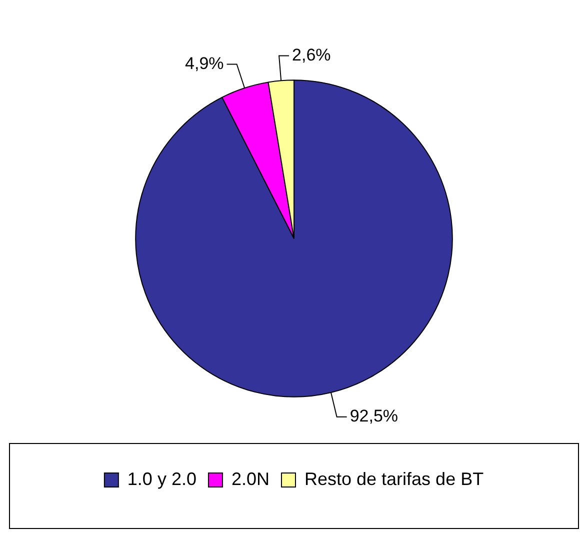 The image size is (588, 547). What do you see at coordinates (394, 478) in the screenshot?
I see `legend-label: Resto de tarifas de BT` at bounding box center [394, 478].